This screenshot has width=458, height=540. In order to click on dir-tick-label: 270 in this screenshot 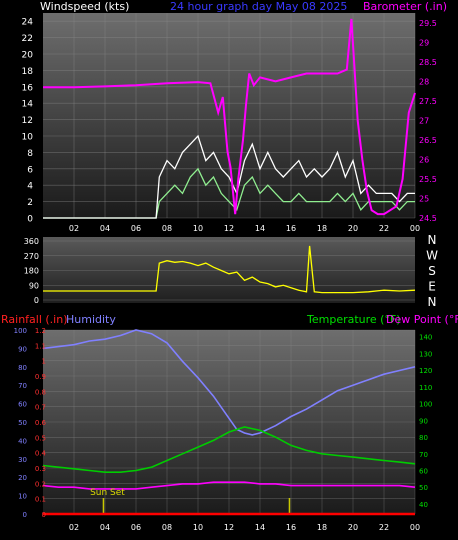, I will do `click(31, 256)`.